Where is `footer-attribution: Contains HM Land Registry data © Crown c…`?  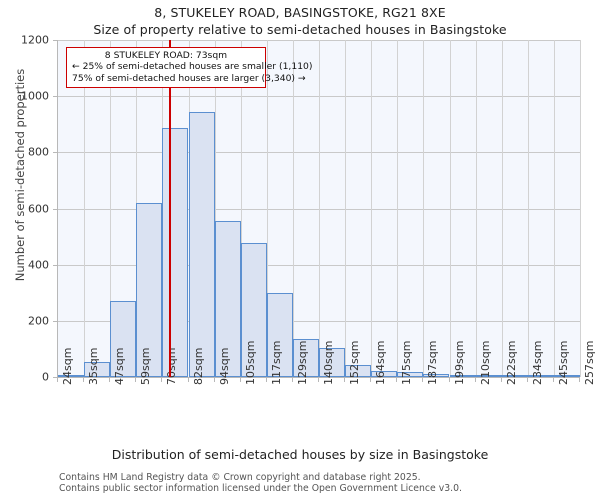
footer-attribution: Contains HM Land Registry data © Crown c… is located at coordinates (260, 483).